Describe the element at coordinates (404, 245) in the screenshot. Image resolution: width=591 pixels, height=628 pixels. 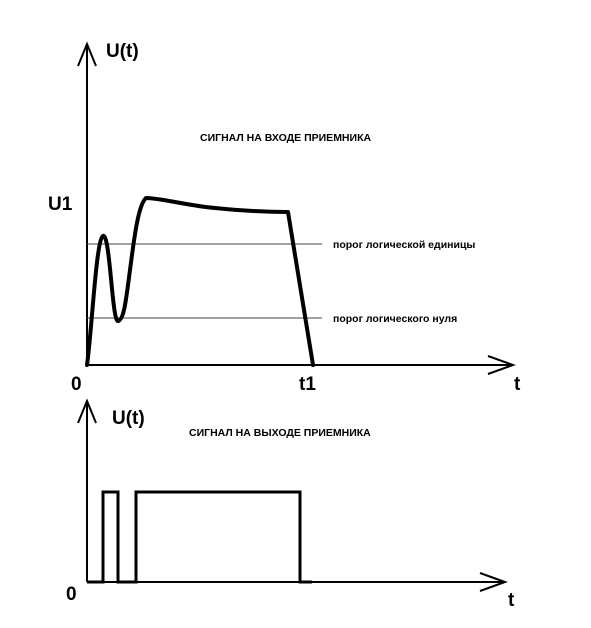
I see `threshold-one-label: порог логической единицы` at that location.